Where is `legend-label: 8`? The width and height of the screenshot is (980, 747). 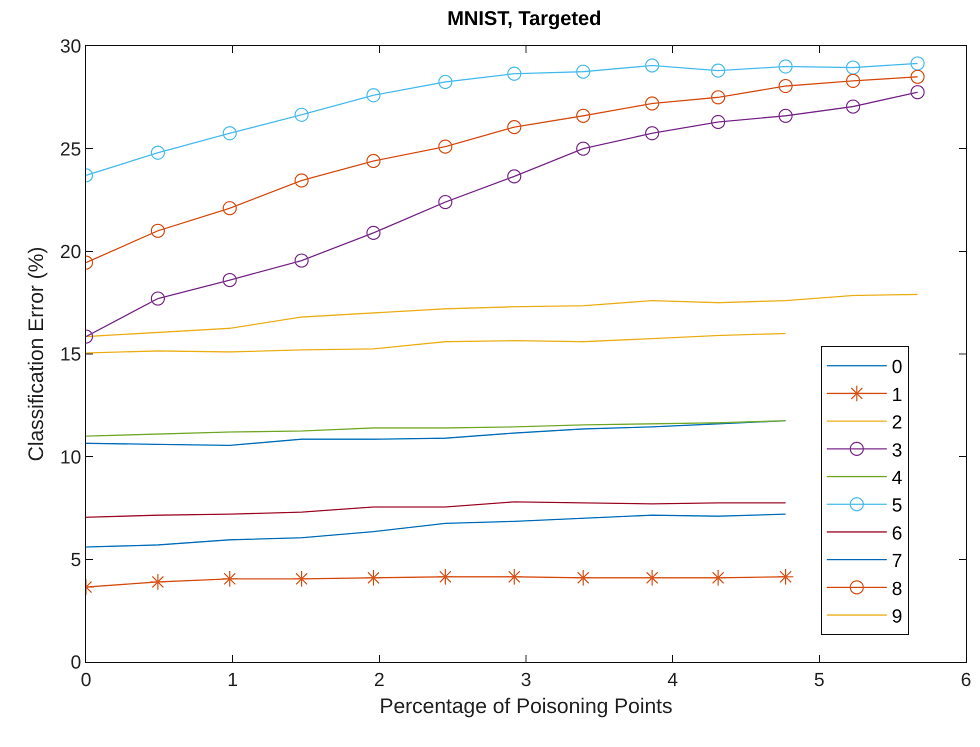 legend-label: 8 is located at coordinates (897, 589).